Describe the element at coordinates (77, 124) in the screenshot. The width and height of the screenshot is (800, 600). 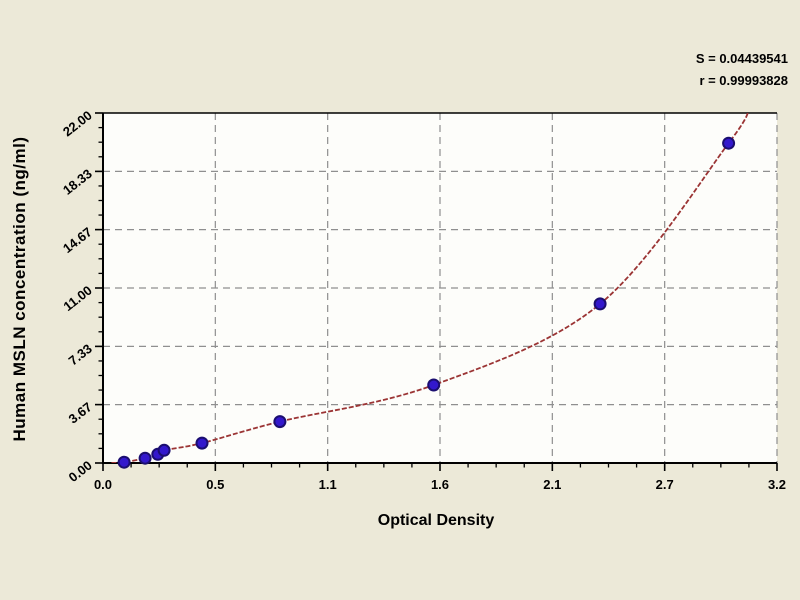
I see `y-tick-label: 22.00` at that location.